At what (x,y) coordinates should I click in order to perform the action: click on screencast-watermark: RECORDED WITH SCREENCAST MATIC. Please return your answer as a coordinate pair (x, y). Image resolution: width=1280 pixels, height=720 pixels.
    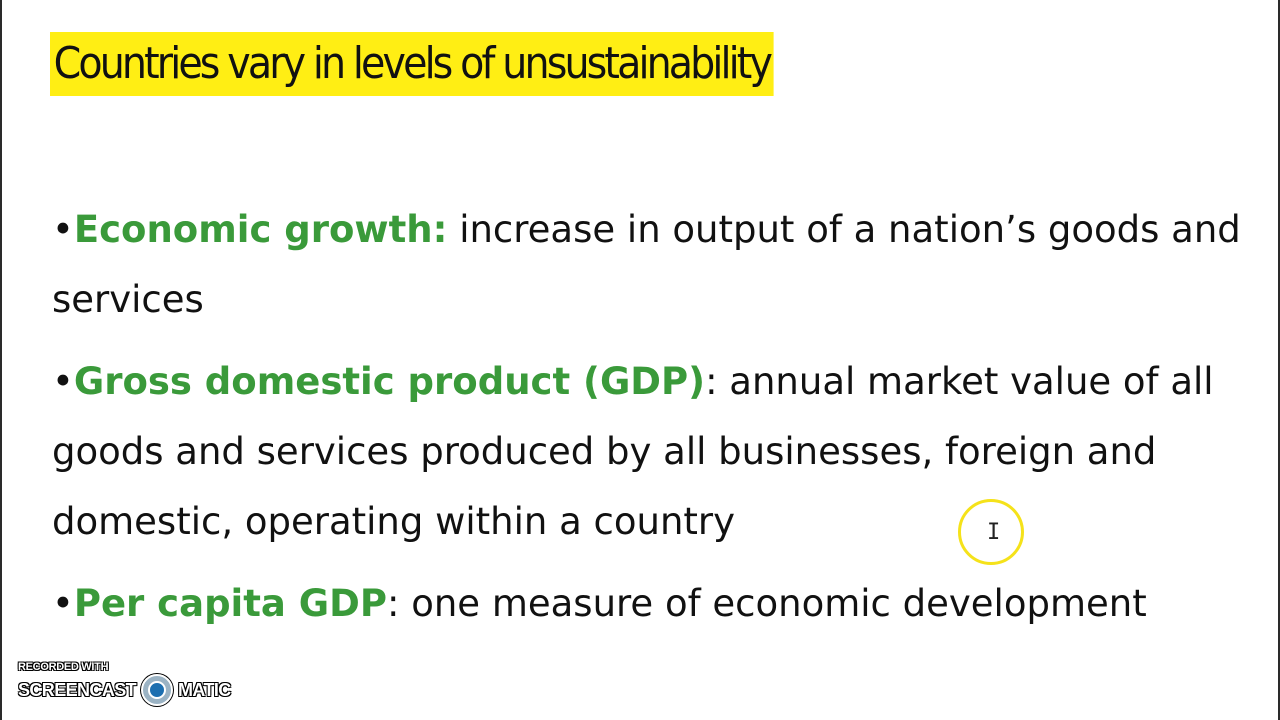
    Looking at the image, I should click on (124, 683).